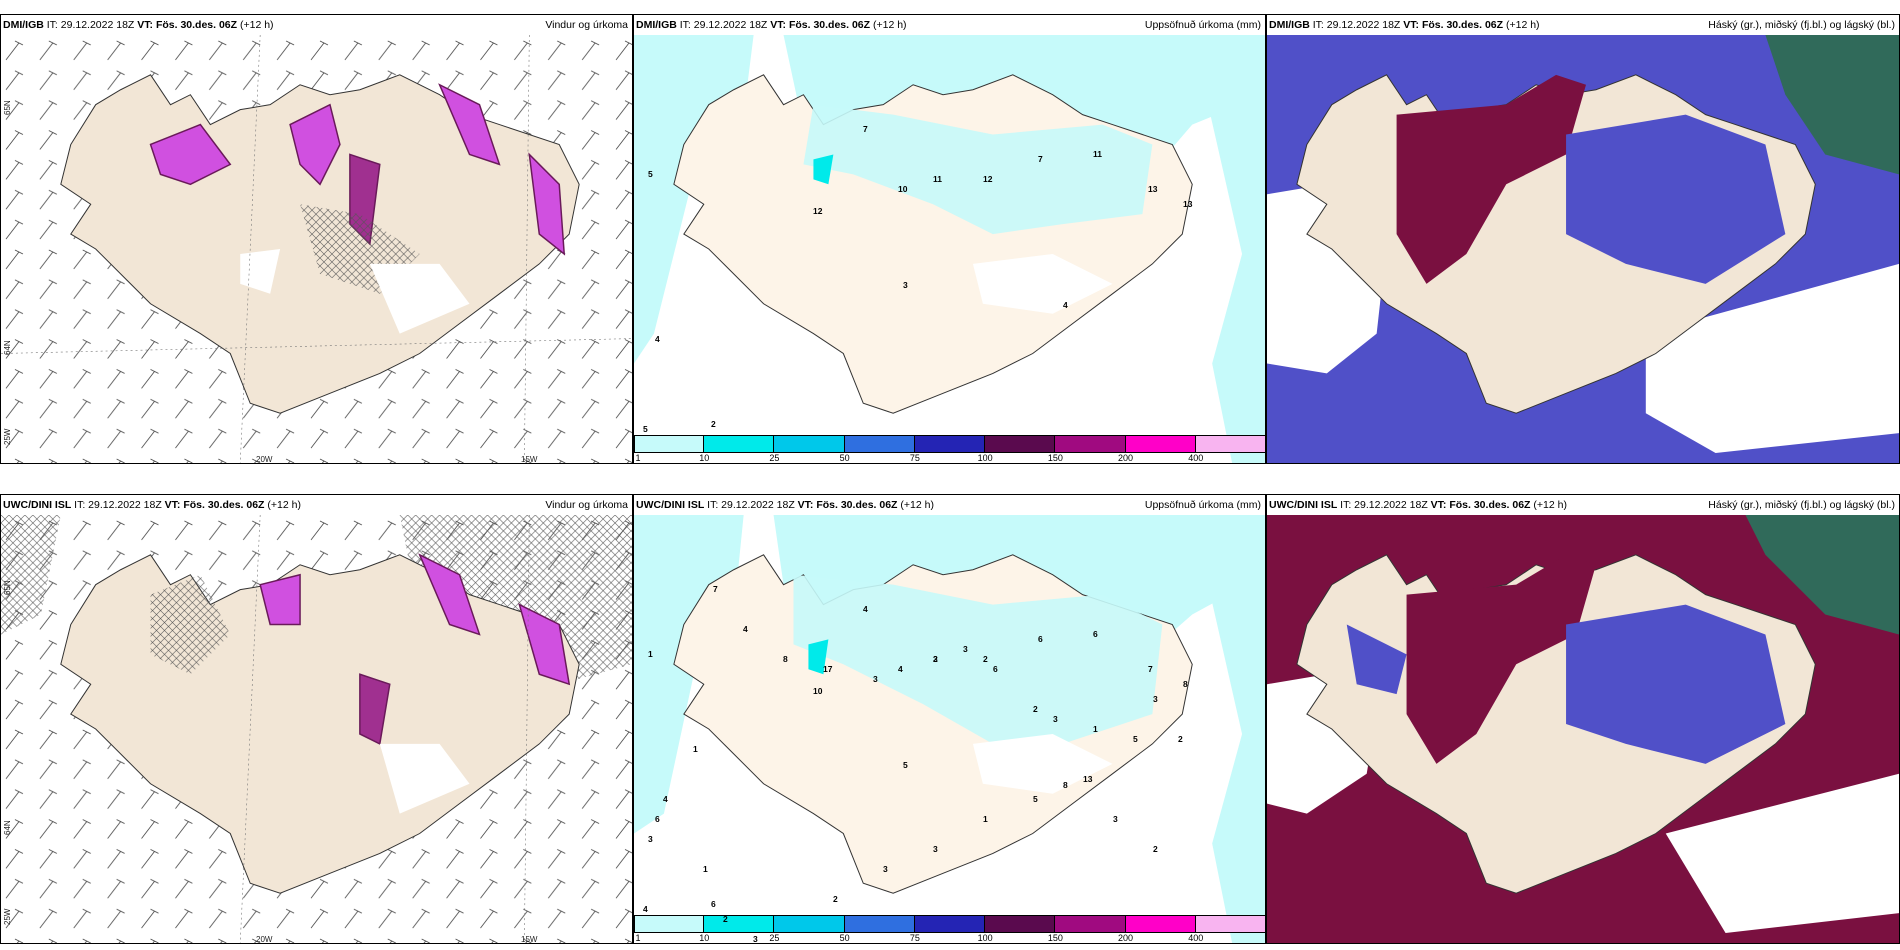  I want to click on lat-label-65n: 65N, so click(7, 587).